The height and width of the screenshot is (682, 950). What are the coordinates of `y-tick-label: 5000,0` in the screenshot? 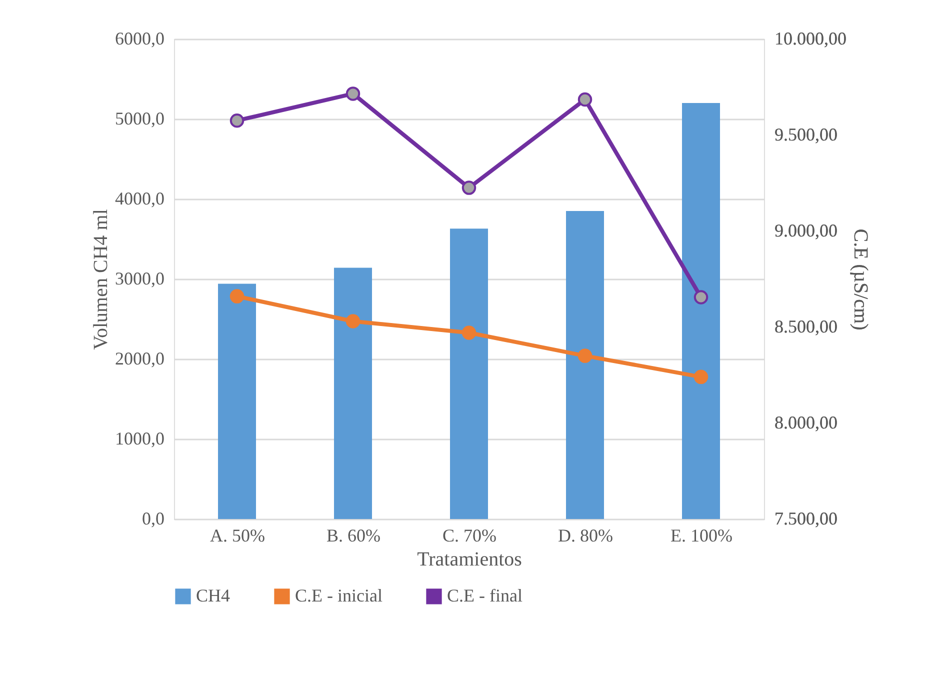 It's located at (139, 118).